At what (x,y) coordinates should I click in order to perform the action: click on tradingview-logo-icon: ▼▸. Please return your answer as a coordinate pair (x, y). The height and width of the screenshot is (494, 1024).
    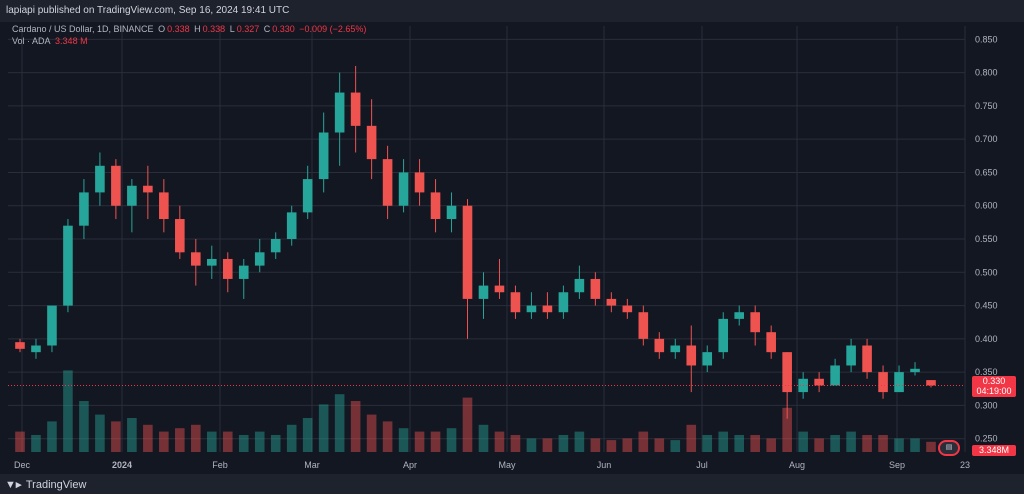
    Looking at the image, I should click on (13, 485).